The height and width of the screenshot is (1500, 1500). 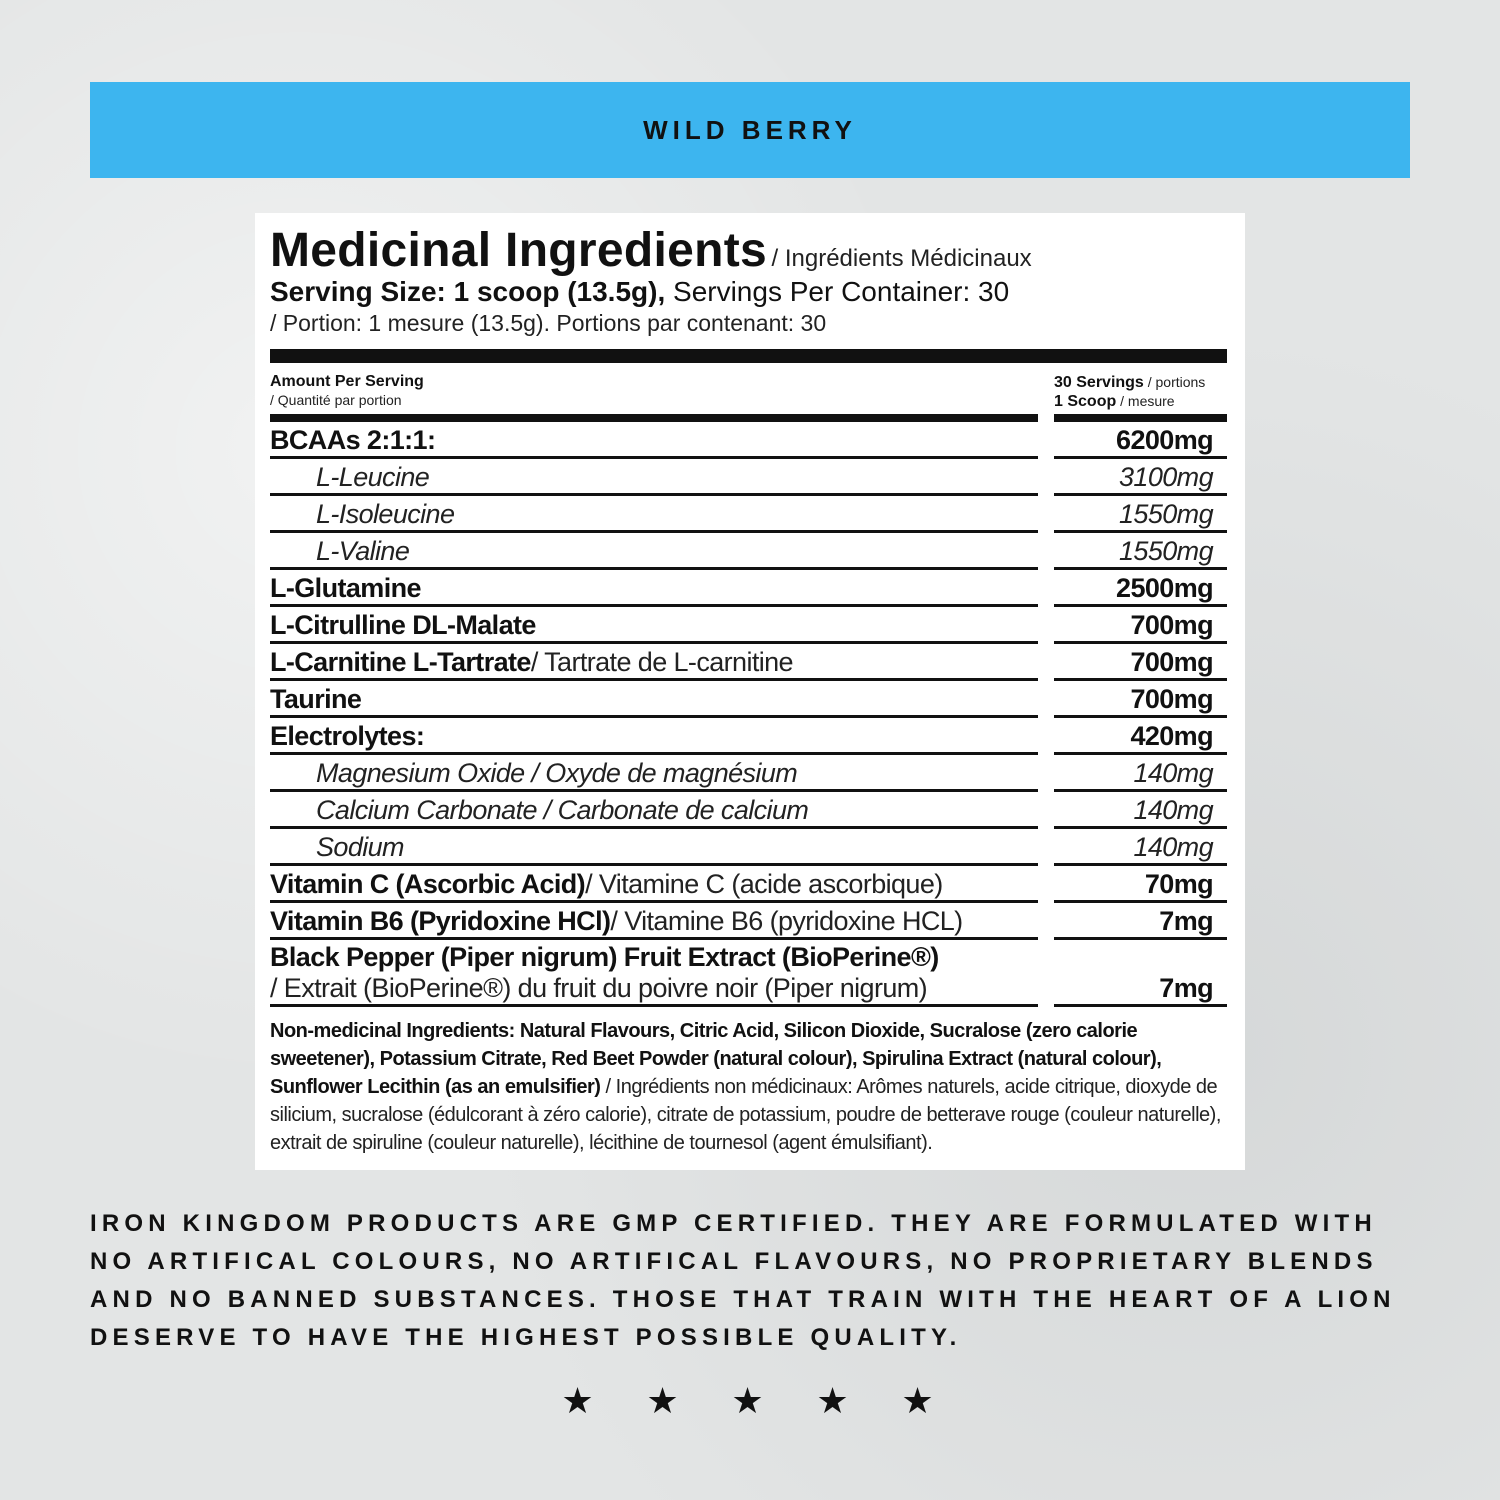 I want to click on servings-label: 30 Servings, so click(x=1099, y=382).